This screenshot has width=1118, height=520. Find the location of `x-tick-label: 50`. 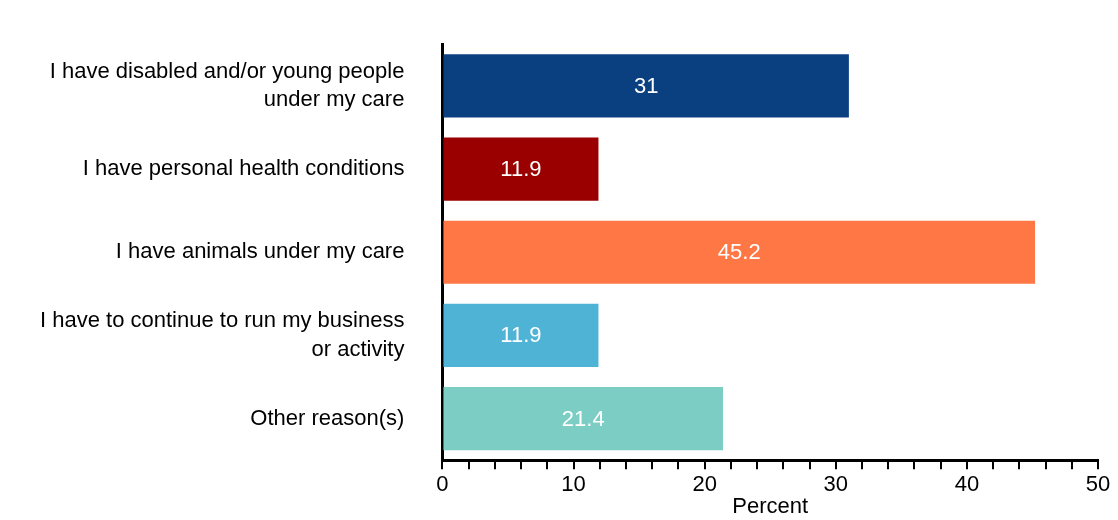

x-tick-label: 50 is located at coordinates (1098, 484).